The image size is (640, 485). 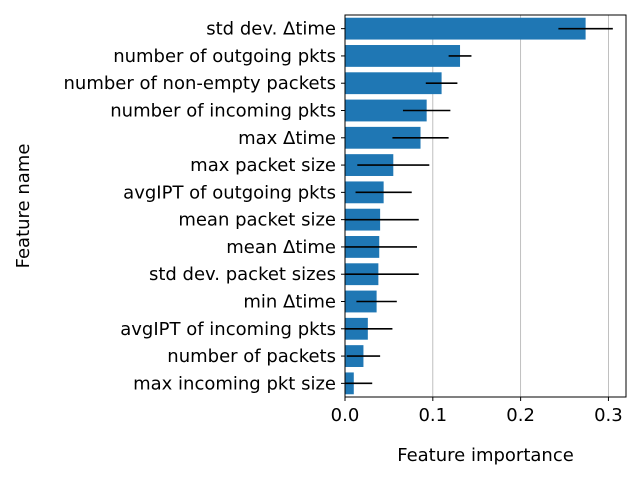 I want to click on y-tick-label: number of incoming pkts, so click(x=223, y=111).